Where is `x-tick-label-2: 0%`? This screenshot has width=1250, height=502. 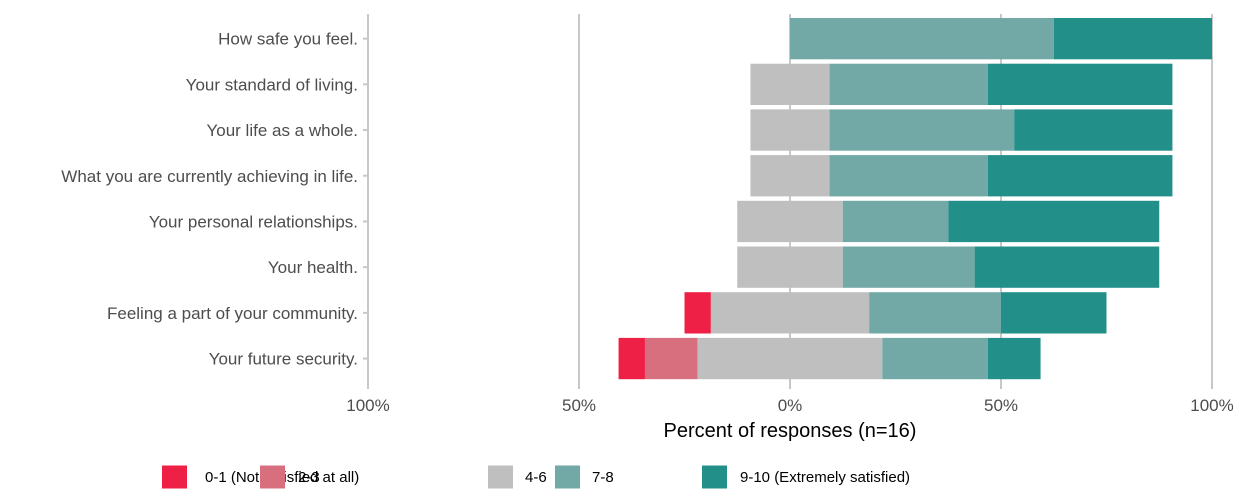
x-tick-label-2: 0% is located at coordinates (790, 405).